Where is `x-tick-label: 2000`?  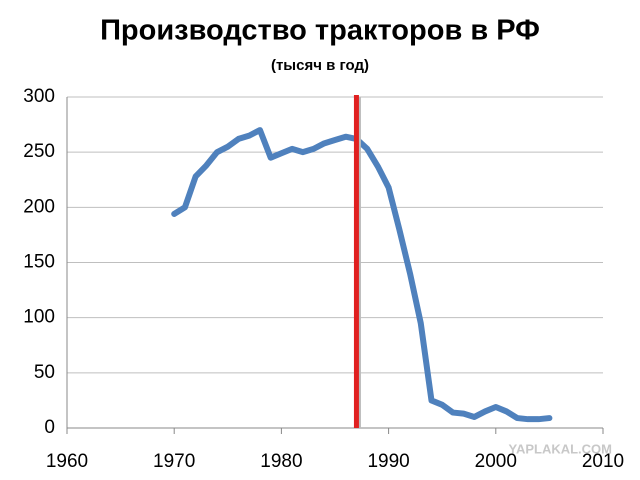
x-tick-label: 2000 is located at coordinates (496, 461).